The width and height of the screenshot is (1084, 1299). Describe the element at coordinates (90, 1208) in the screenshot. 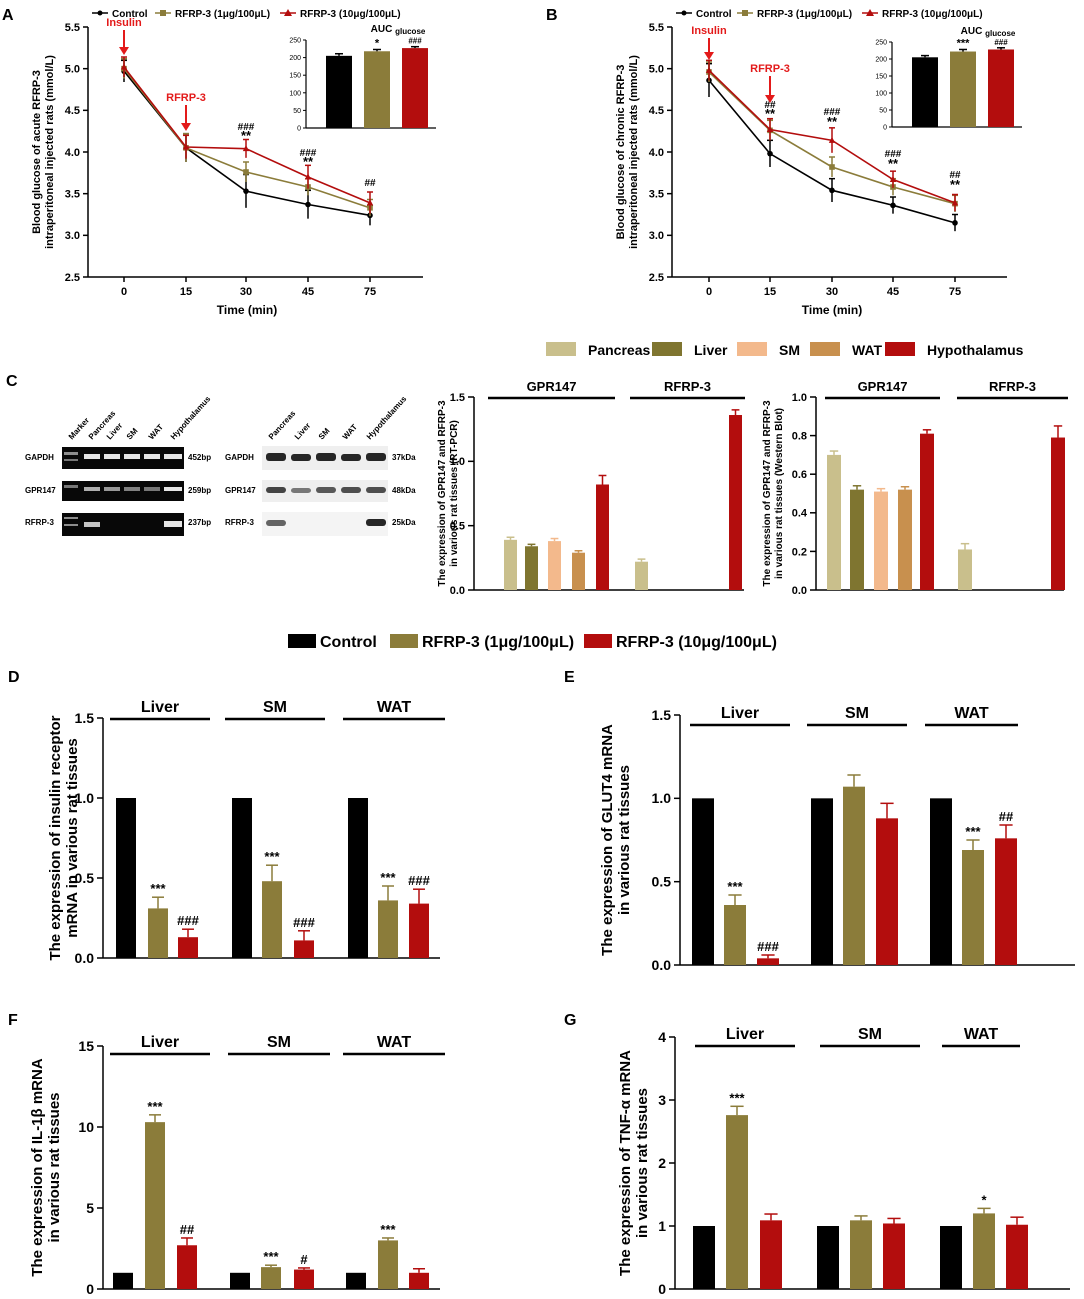

I see `y-tick-label: 5` at that location.